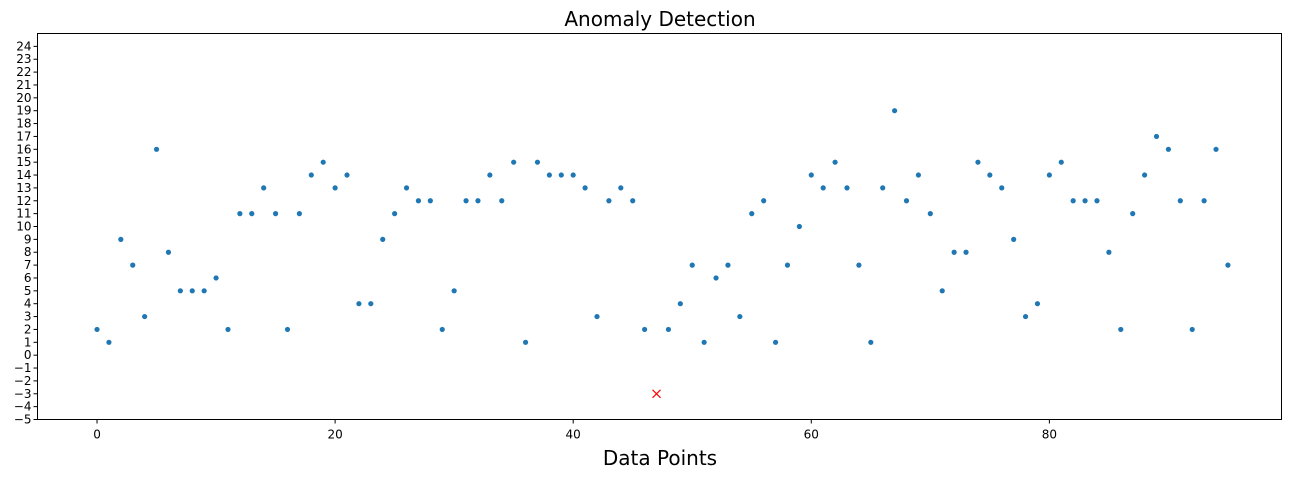 This screenshot has width=1290, height=478. I want to click on y-tick-label: 0, so click(28, 355).